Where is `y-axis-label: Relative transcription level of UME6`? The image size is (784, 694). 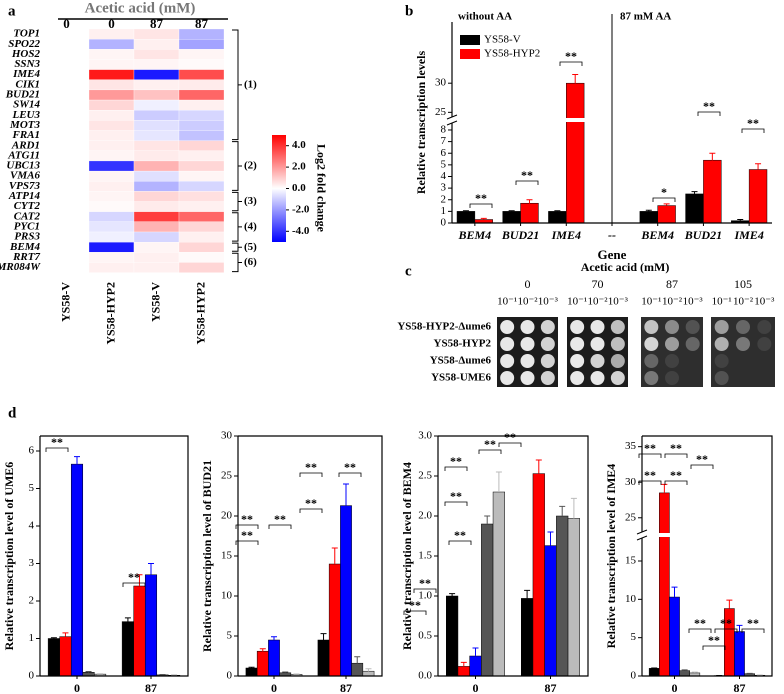
y-axis-label: Relative transcription level of UME6 is located at coordinates (9, 556).